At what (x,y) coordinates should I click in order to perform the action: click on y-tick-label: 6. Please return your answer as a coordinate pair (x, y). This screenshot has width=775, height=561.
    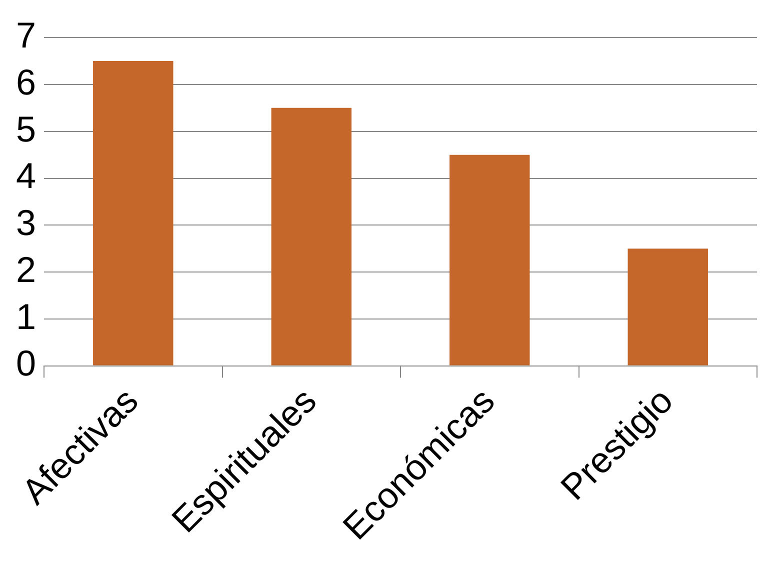
    Looking at the image, I should click on (26, 81).